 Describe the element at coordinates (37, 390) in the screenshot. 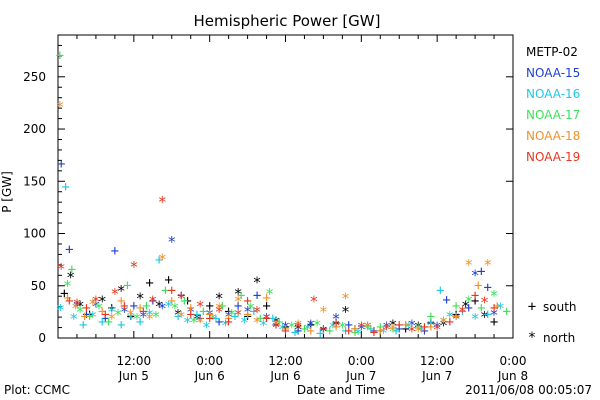

I see `footer-plot-credit: Plot: CCMC` at that location.